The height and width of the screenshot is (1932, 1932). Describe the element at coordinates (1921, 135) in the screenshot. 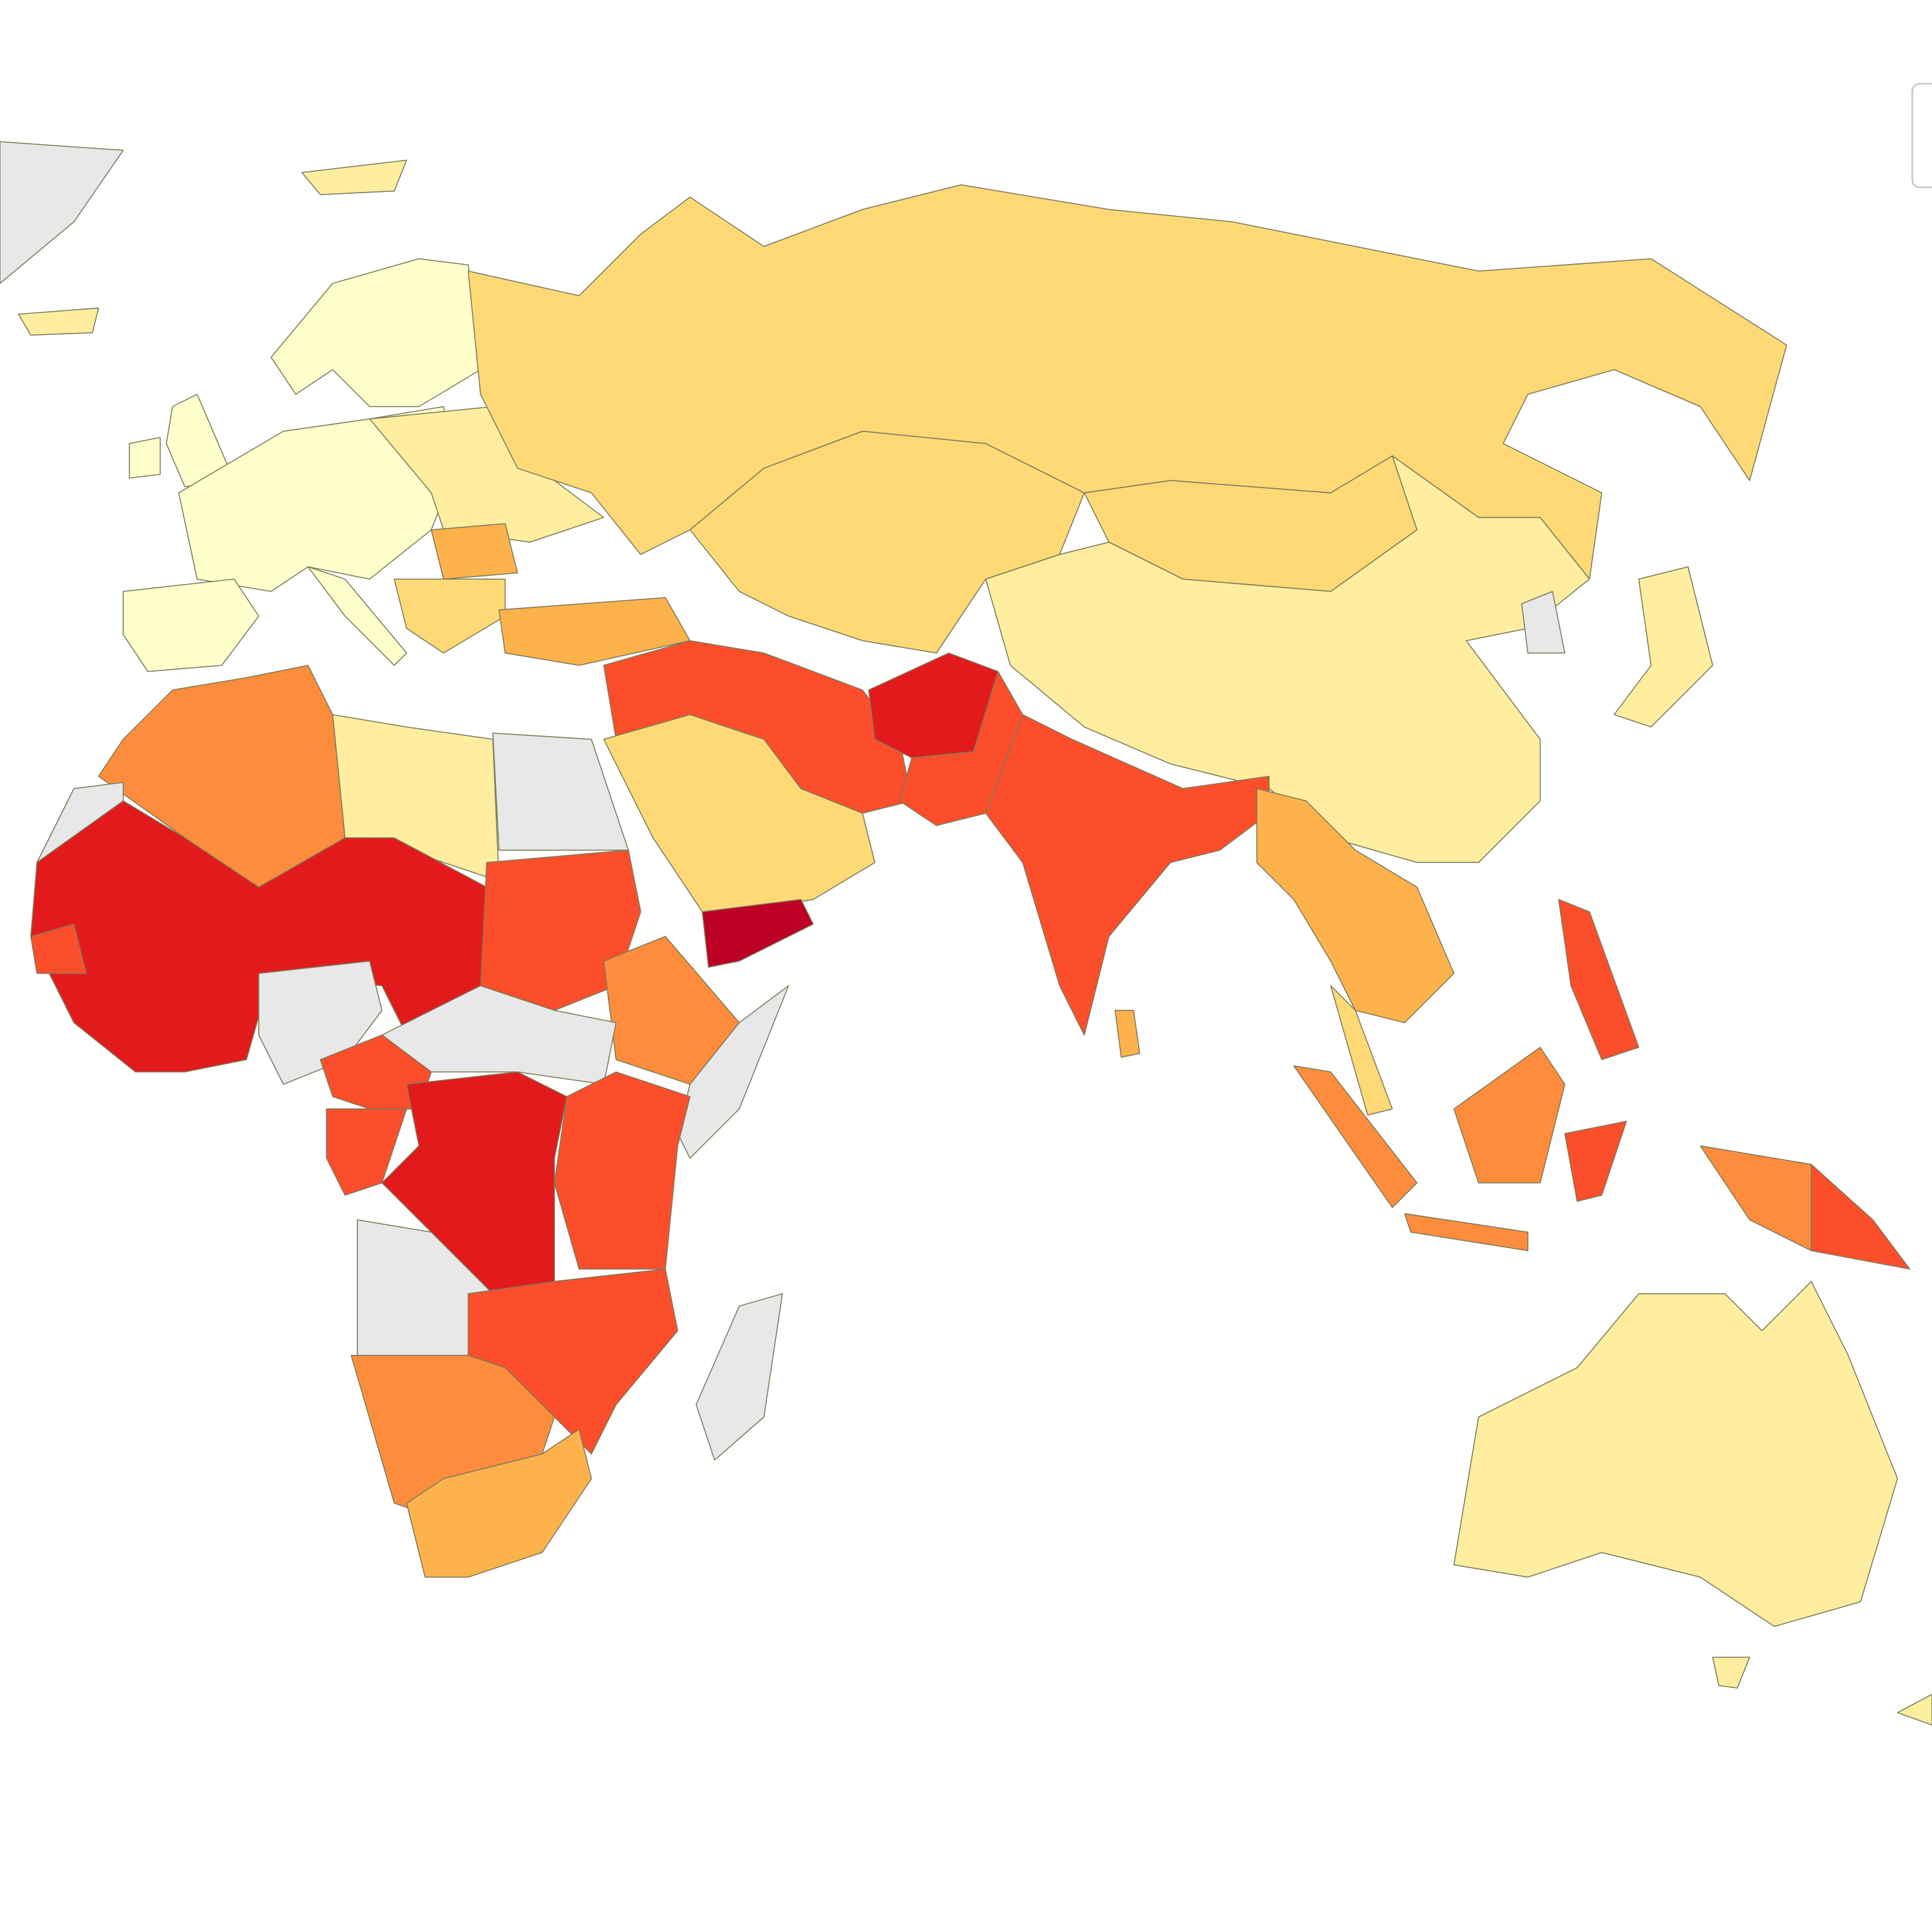

I see `map-control` at that location.